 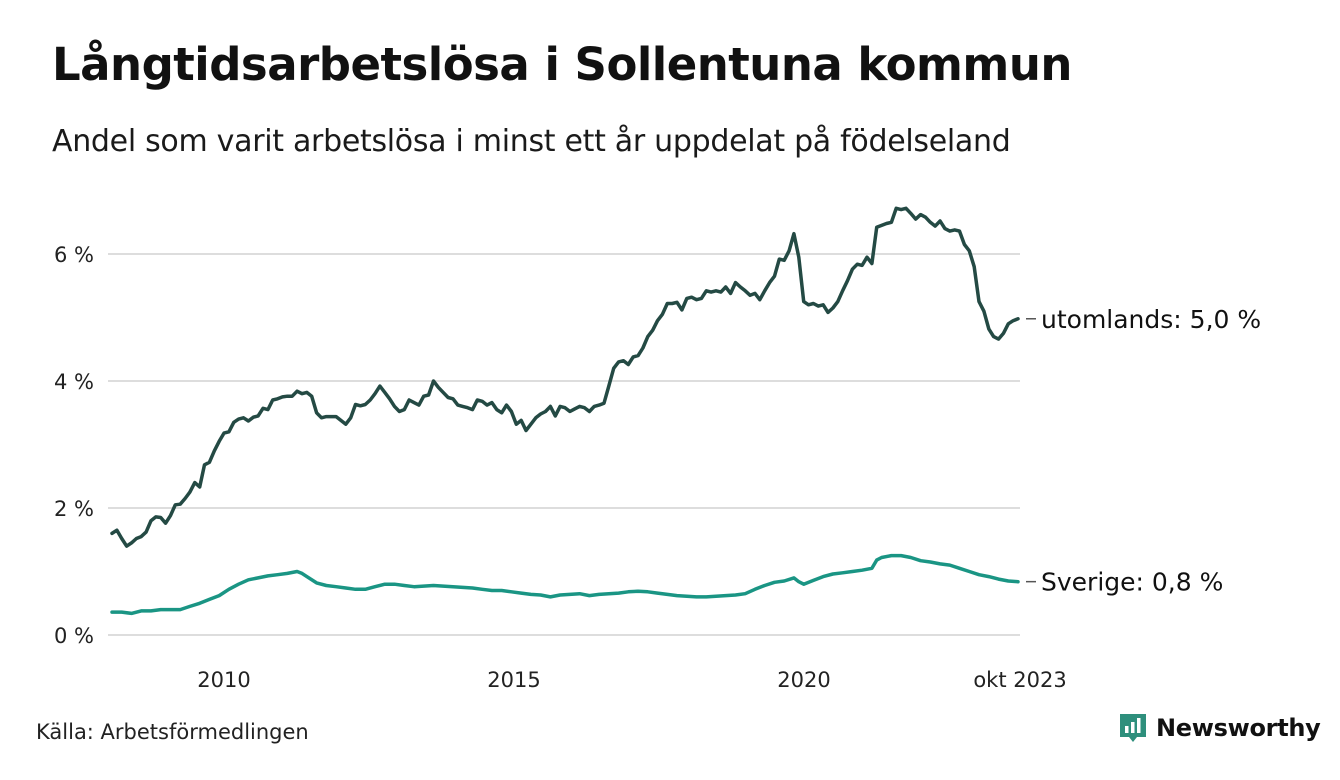 I want to click on x-tick-label: 2015, so click(x=513, y=680).